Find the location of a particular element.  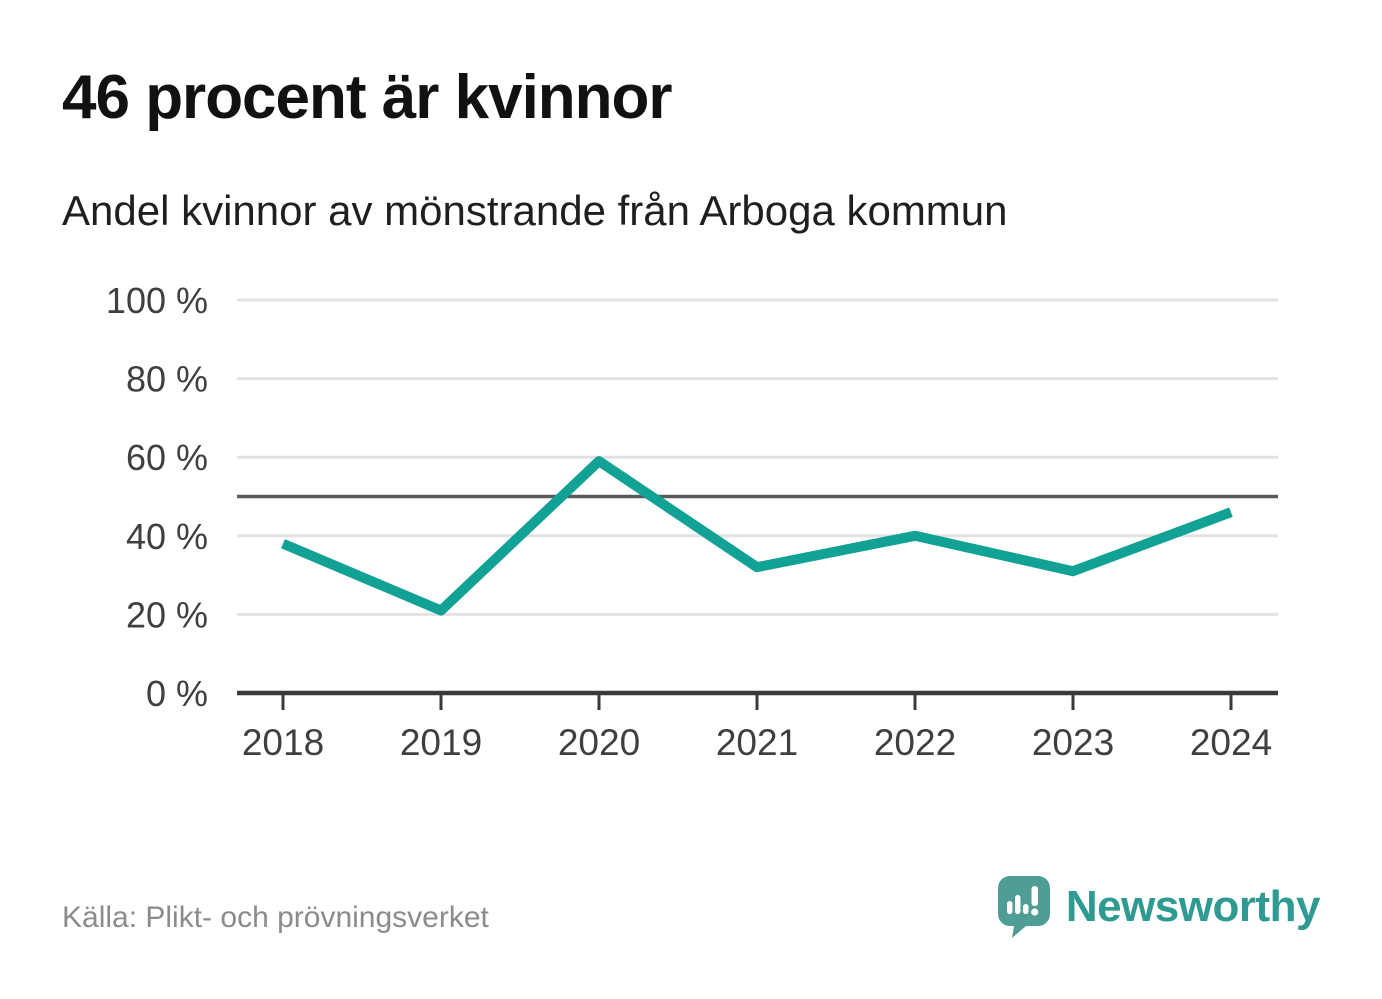

y-tick-label-20: 20 % is located at coordinates (167, 614).